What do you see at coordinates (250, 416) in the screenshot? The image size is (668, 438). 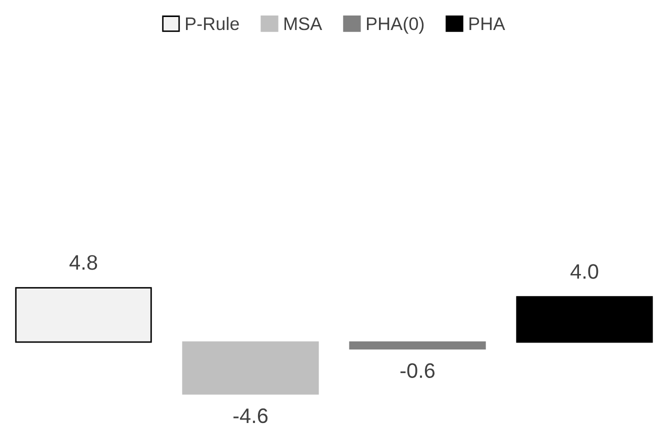 I see `data-label: -4.6` at bounding box center [250, 416].